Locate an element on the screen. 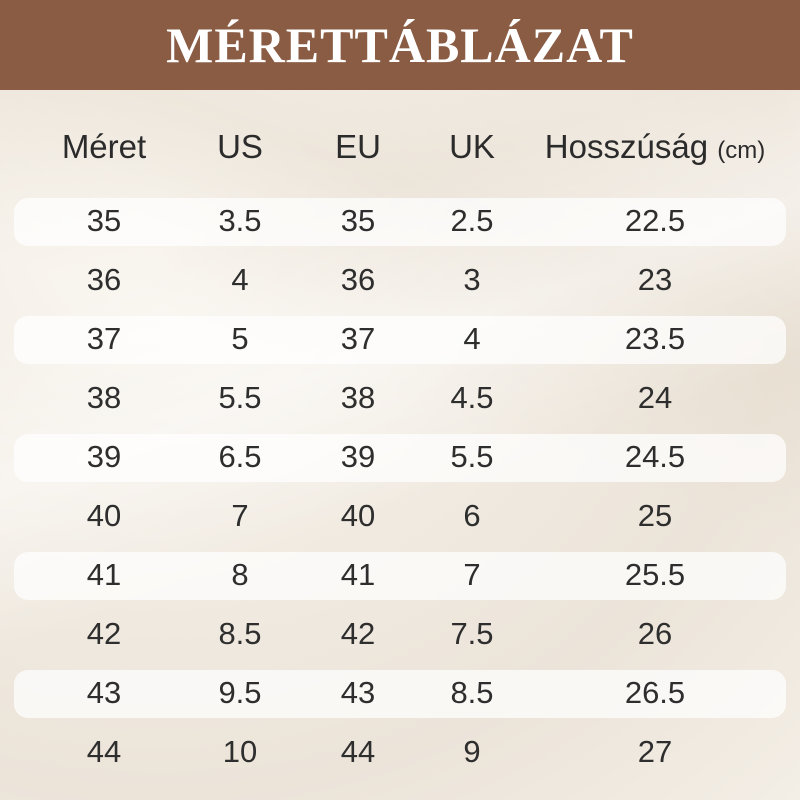 The image size is (800, 800). column-header: Méret is located at coordinates (104, 147).